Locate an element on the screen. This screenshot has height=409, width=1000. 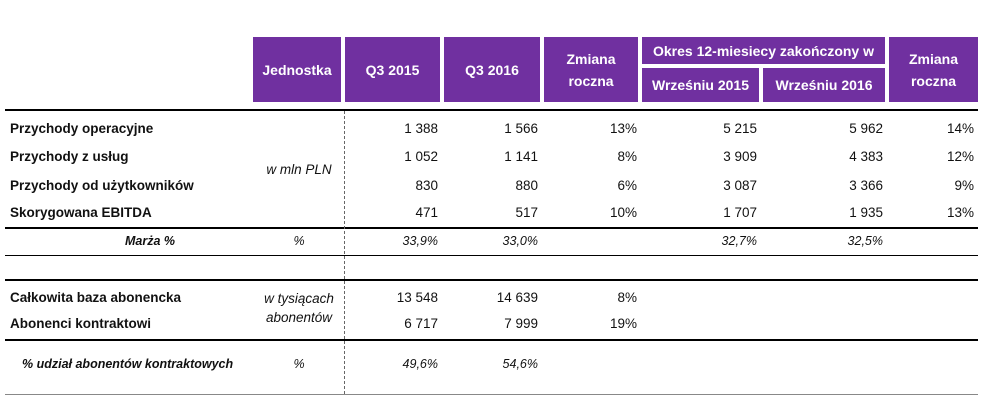
cell-m12-2016: 1 935 is located at coordinates (866, 212).